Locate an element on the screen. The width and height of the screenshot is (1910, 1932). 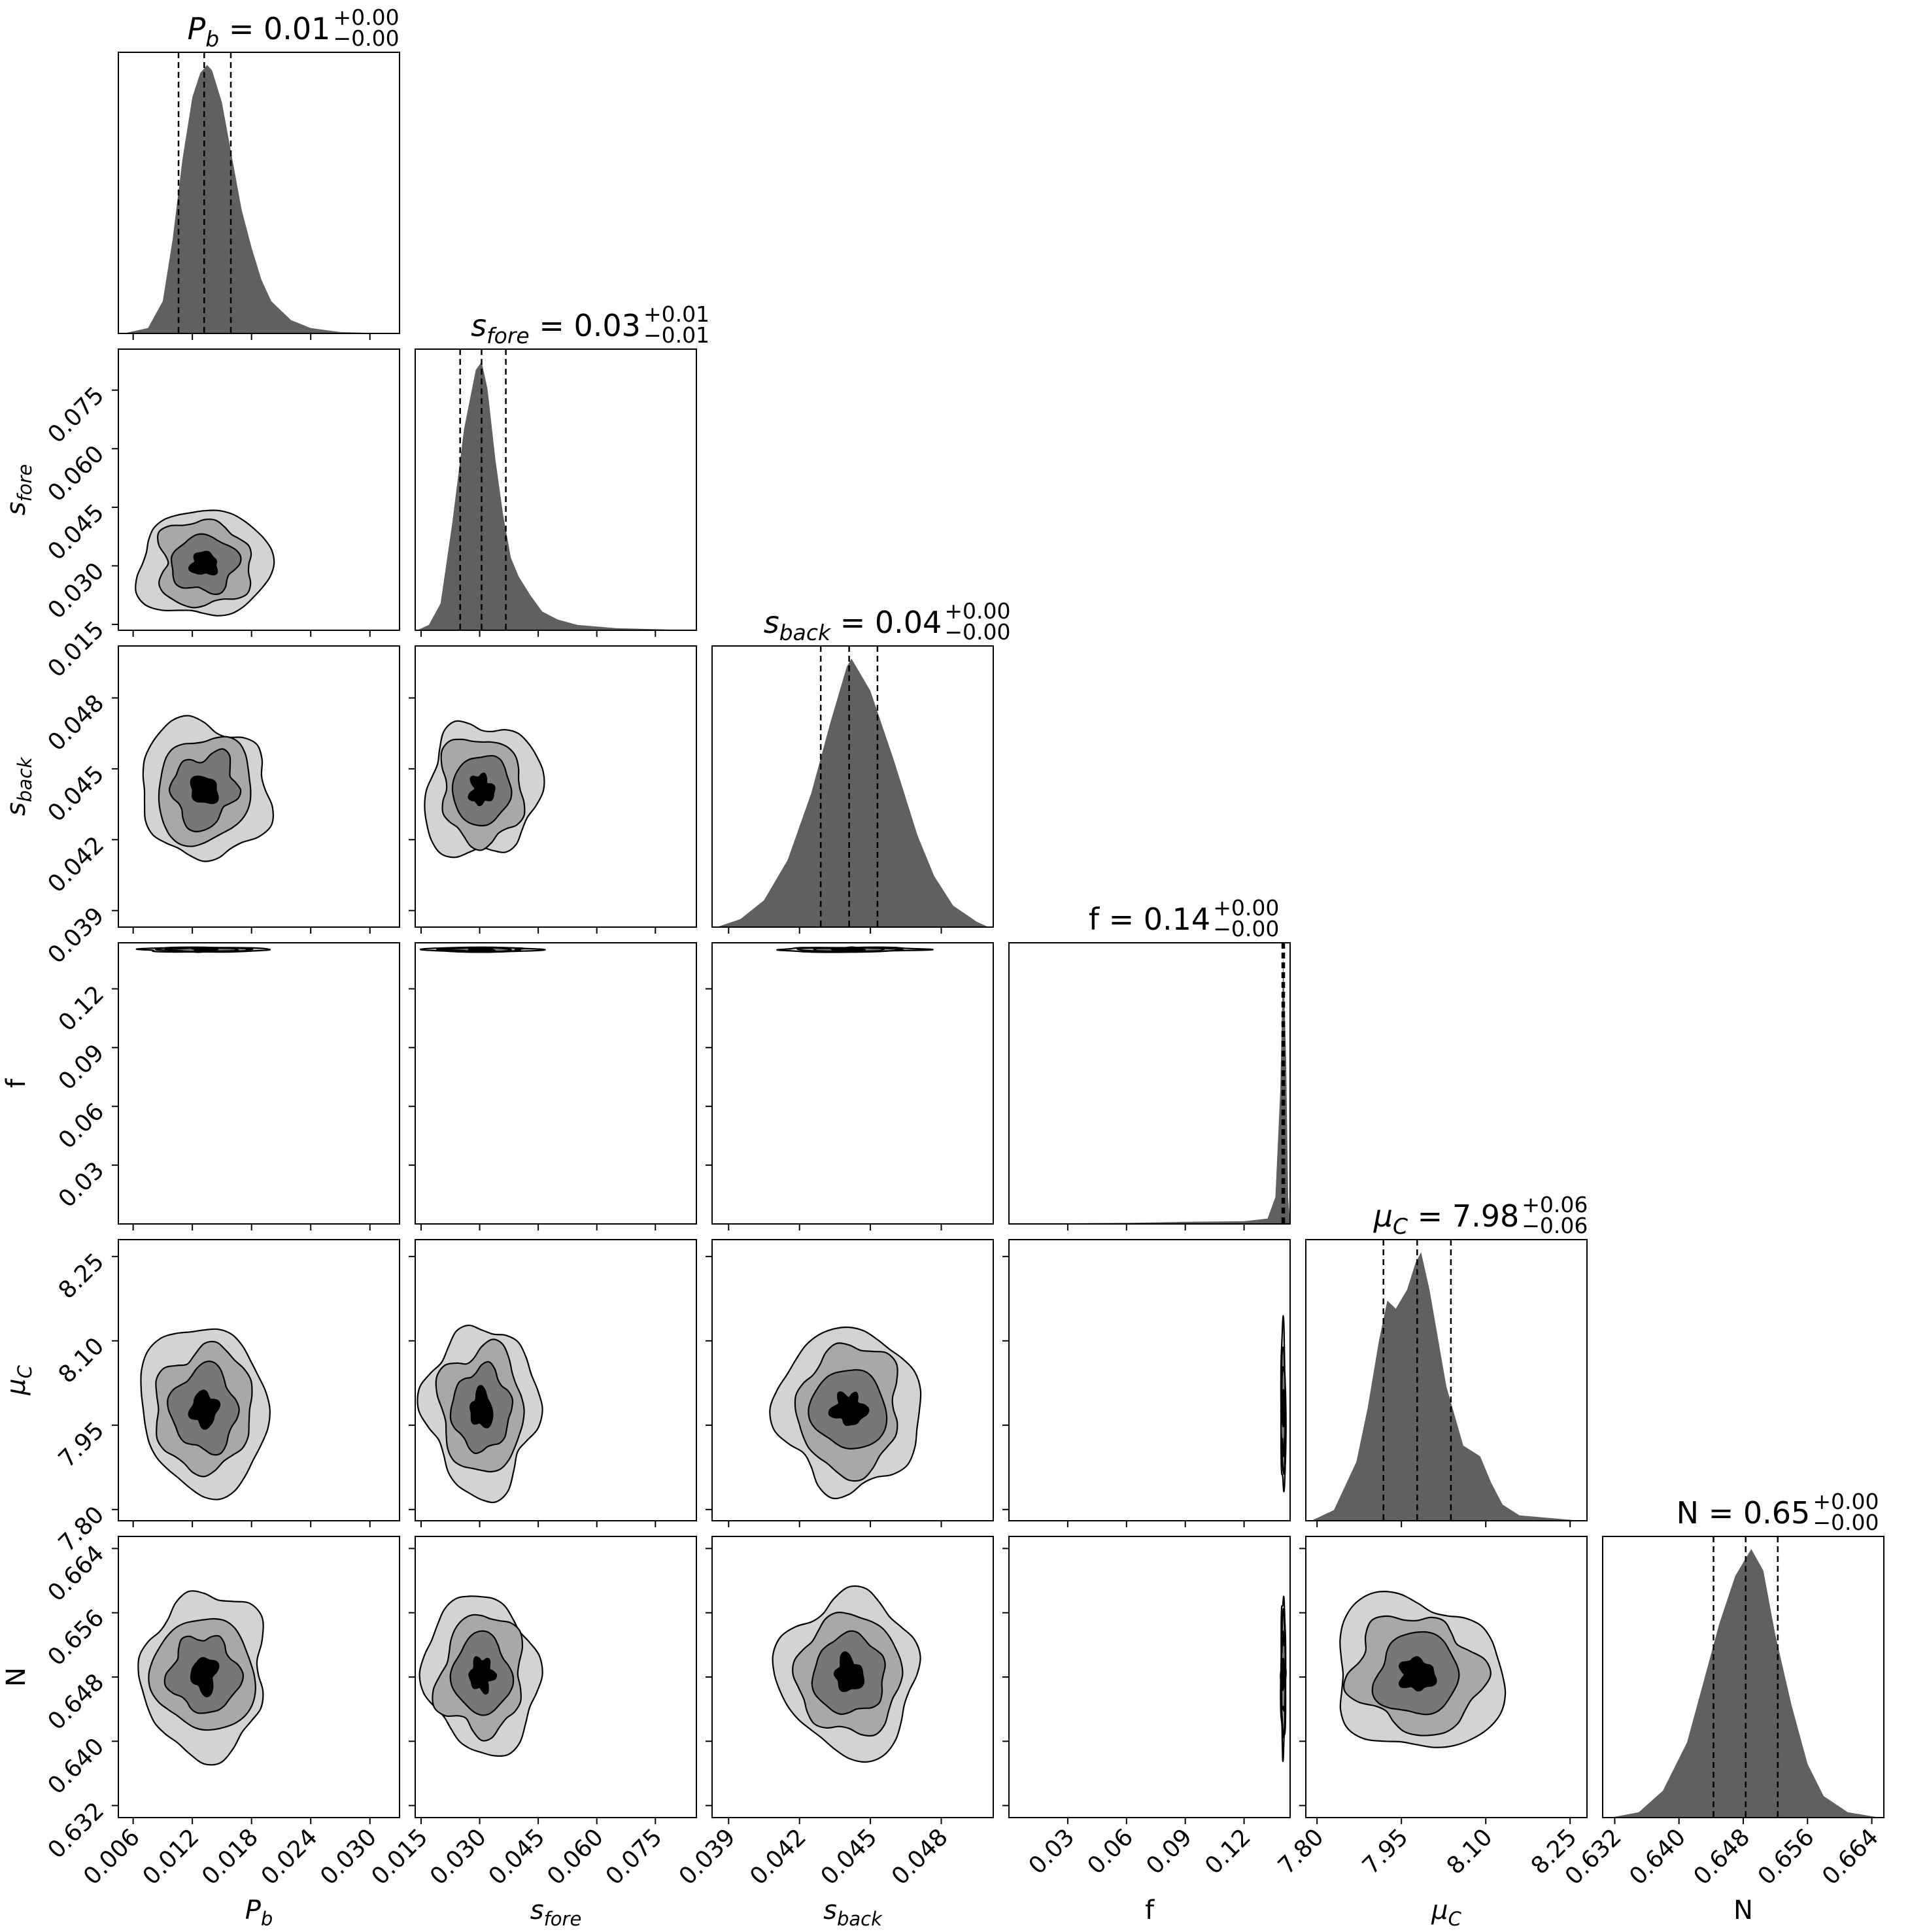
title-sfore: sfore = 0.03 is located at coordinates (556, 328).